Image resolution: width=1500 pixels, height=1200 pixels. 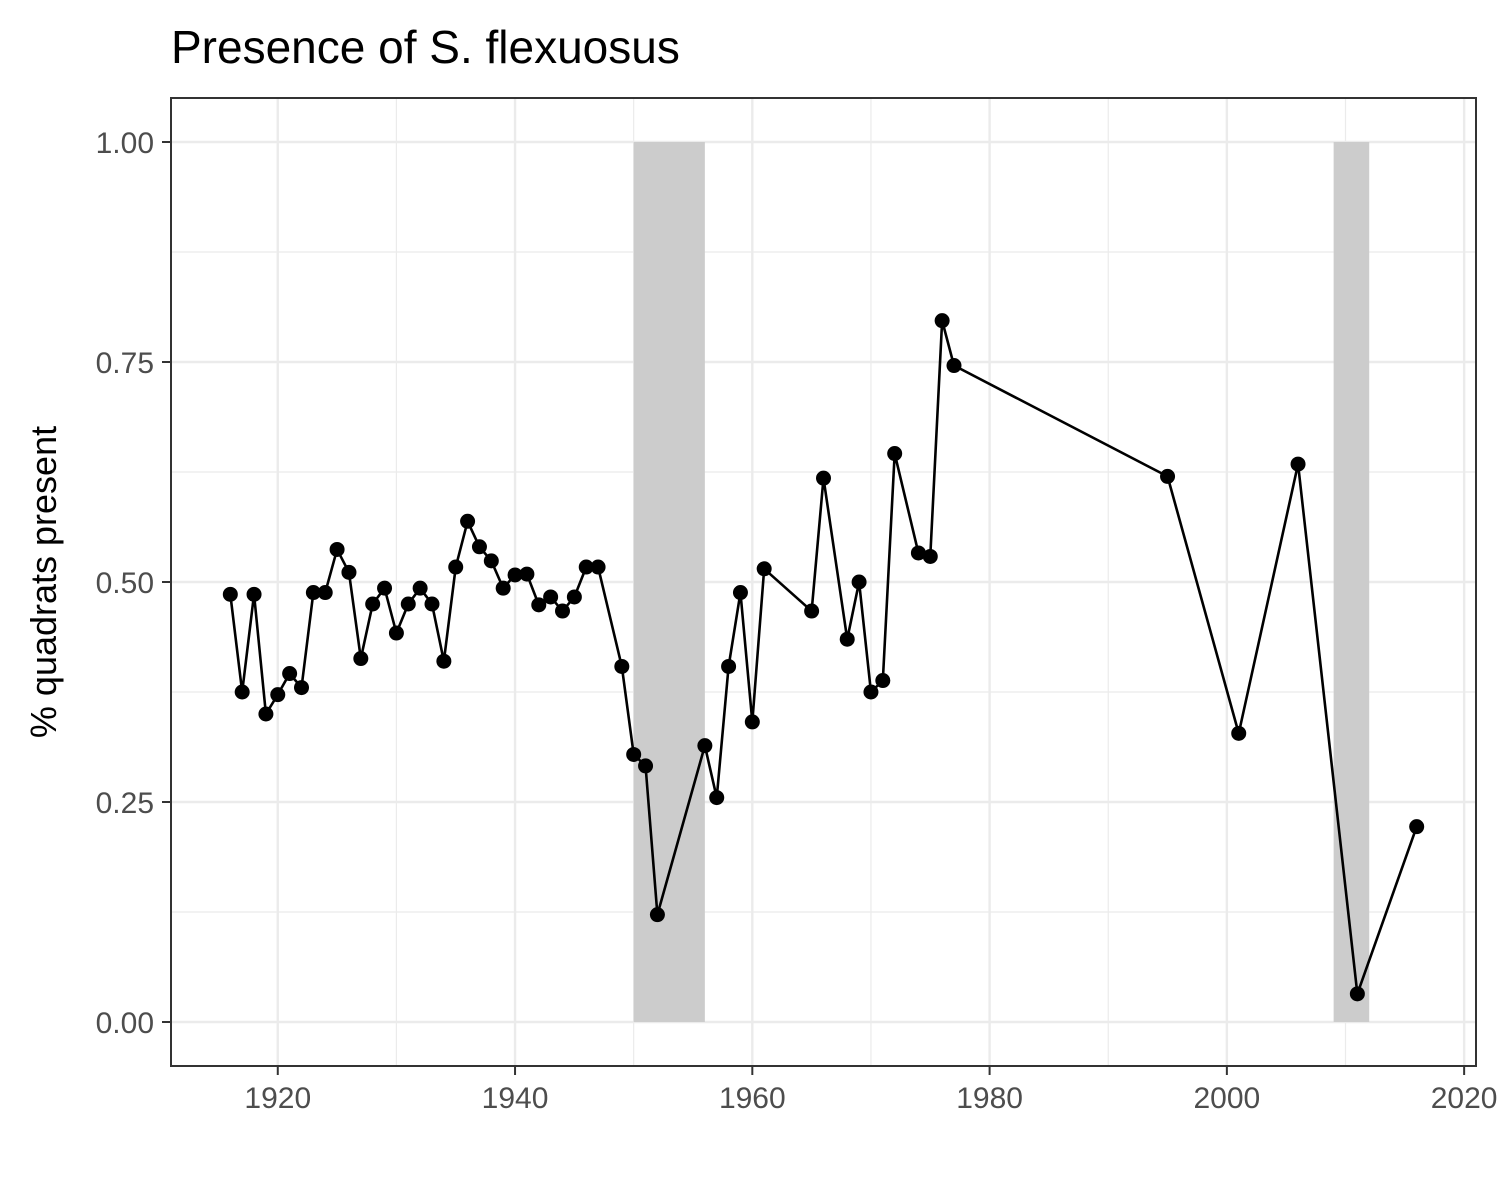 What do you see at coordinates (125, 143) in the screenshot?
I see `y-tick-label: 1.00` at bounding box center [125, 143].